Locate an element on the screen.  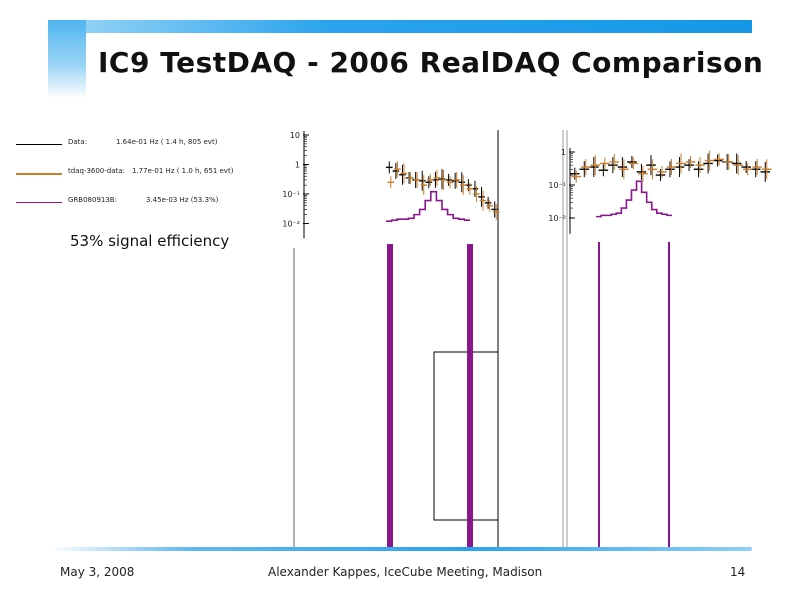
signal-efficiency-annotation: 53% signal efficiency is located at coordinates (150, 241).